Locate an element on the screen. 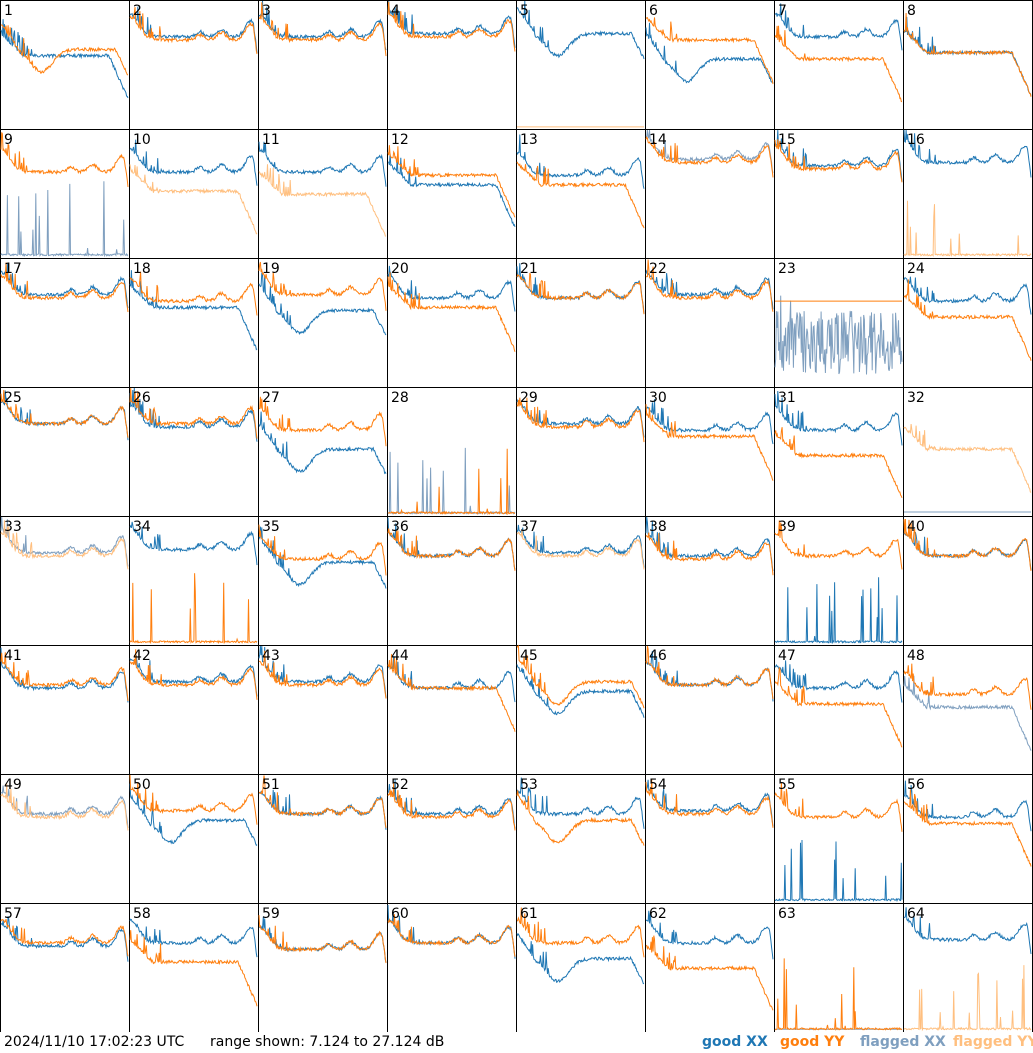 The image size is (1033, 1053). panel-63: 63 is located at coordinates (839, 967).